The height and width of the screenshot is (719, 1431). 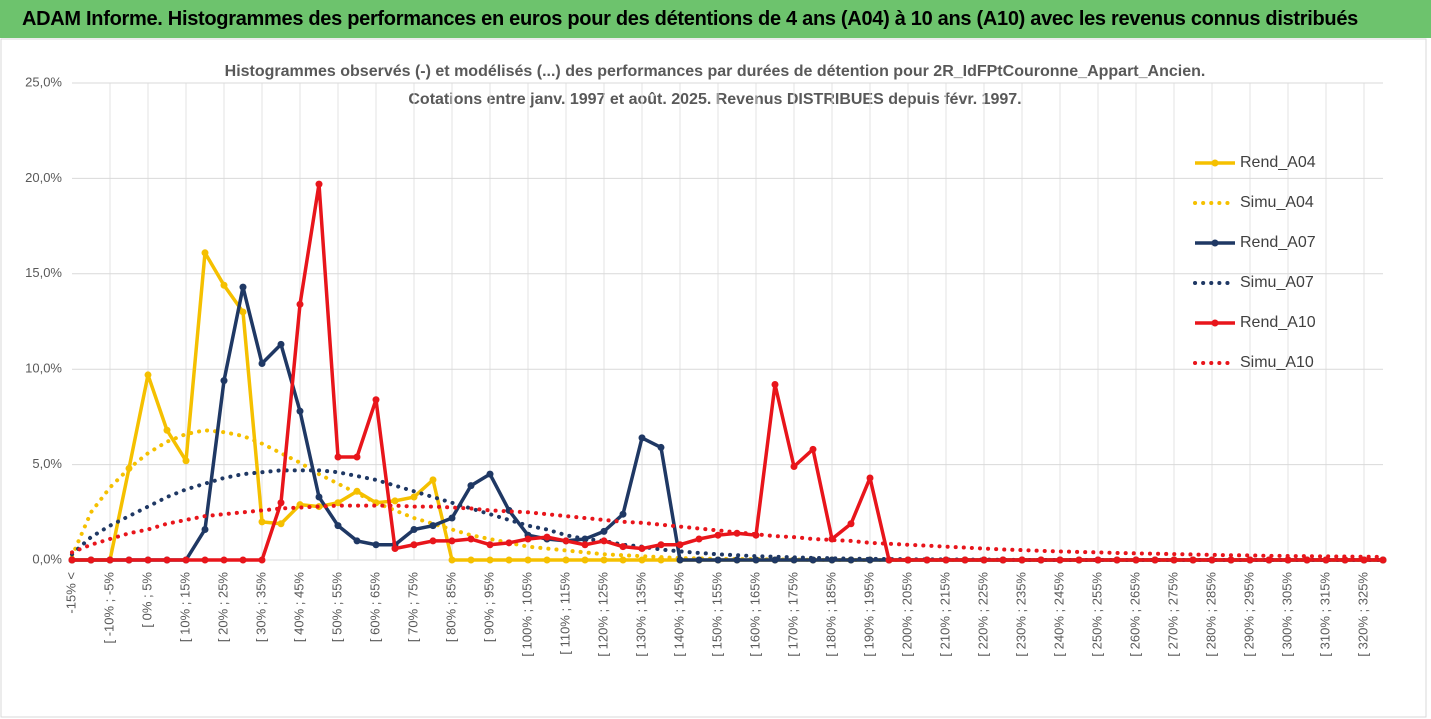 What do you see at coordinates (754, 614) in the screenshot?
I see `x-tick-label: [ 160% ; 165%` at bounding box center [754, 614].